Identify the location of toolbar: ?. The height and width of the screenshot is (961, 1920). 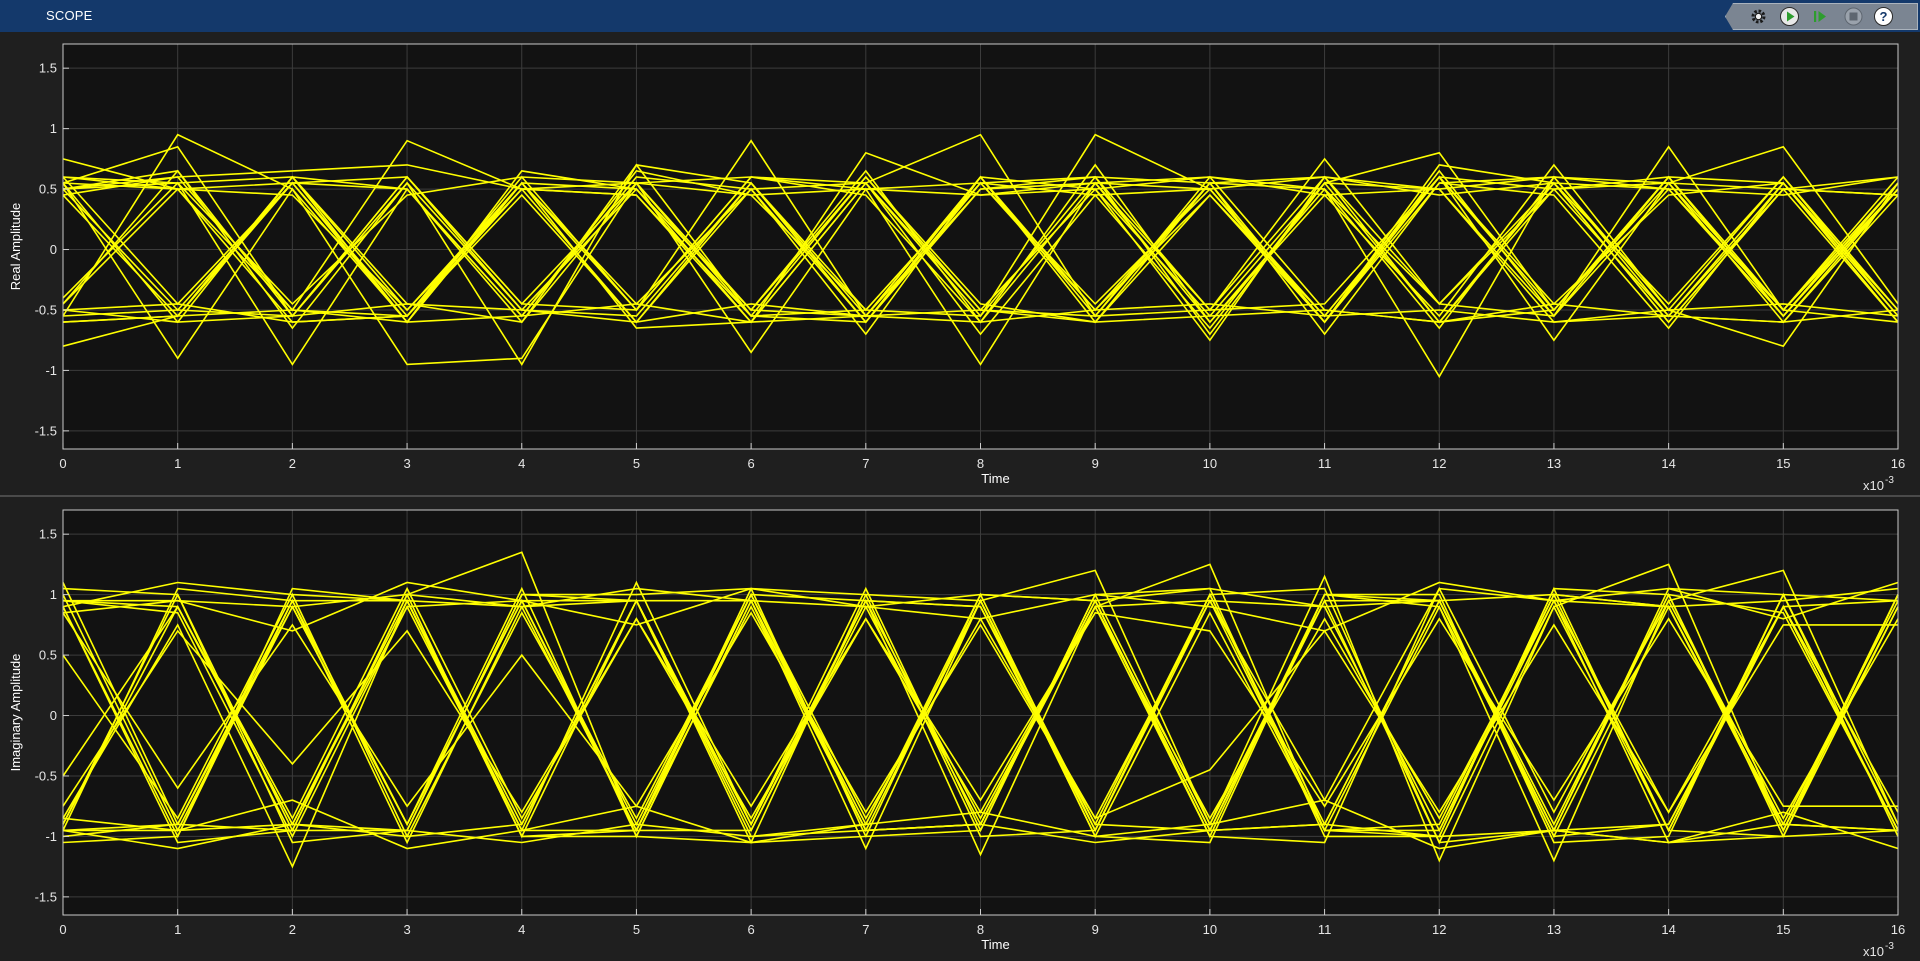
(1821, 16).